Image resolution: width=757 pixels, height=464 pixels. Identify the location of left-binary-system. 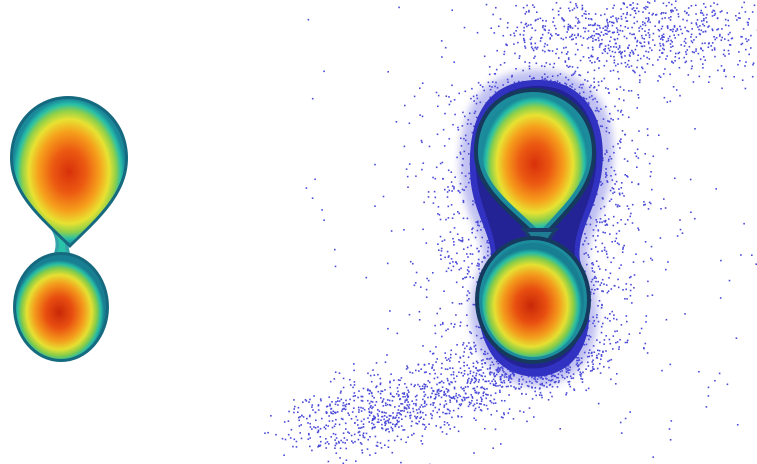
(69, 229).